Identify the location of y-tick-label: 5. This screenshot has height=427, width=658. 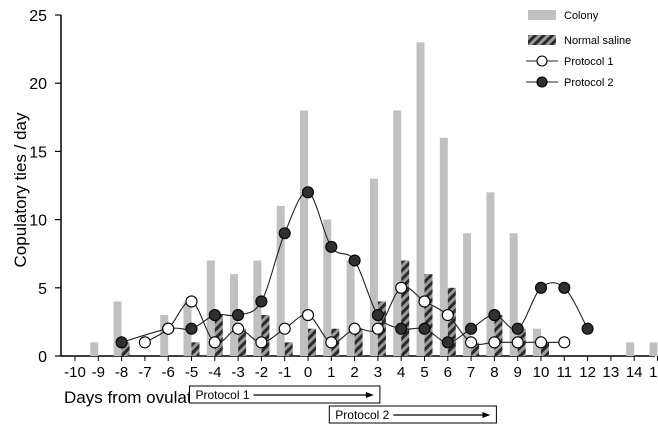
(42, 289).